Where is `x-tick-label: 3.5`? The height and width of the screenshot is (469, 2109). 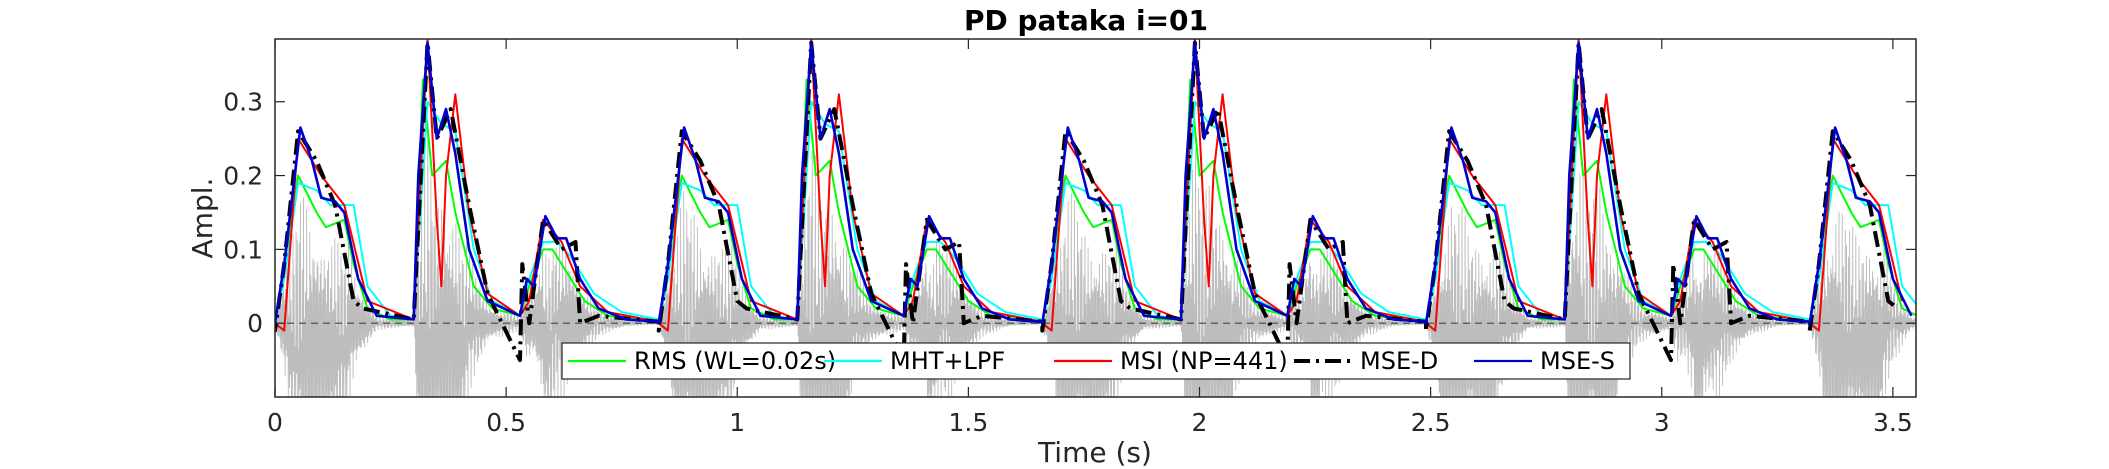 x-tick-label: 3.5 is located at coordinates (1893, 422).